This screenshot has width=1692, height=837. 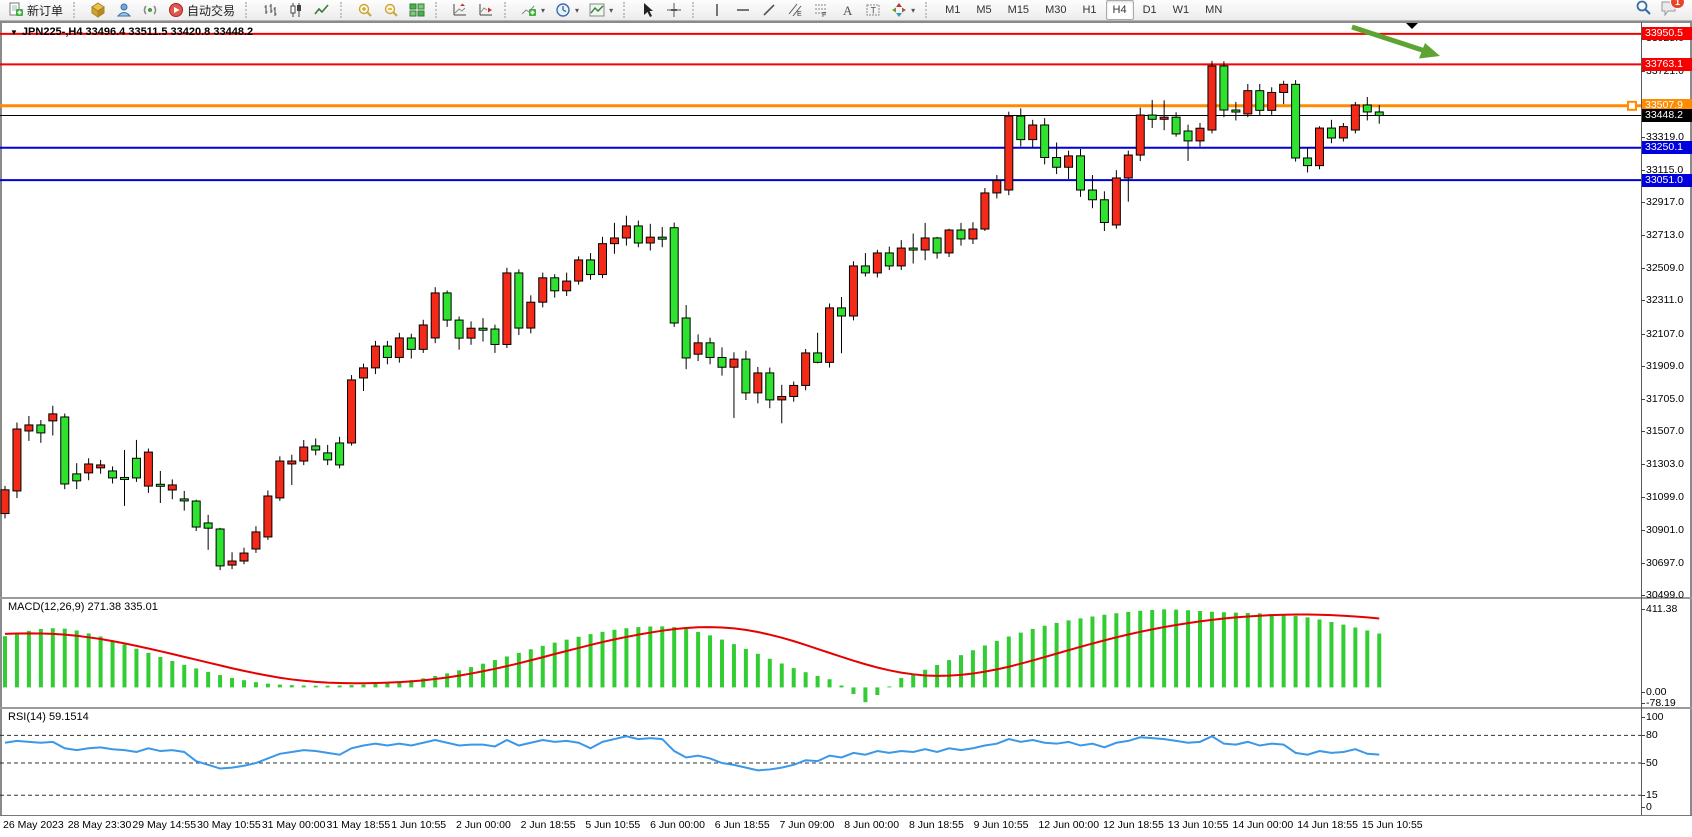 I want to click on text-button: A, so click(x=847, y=10).